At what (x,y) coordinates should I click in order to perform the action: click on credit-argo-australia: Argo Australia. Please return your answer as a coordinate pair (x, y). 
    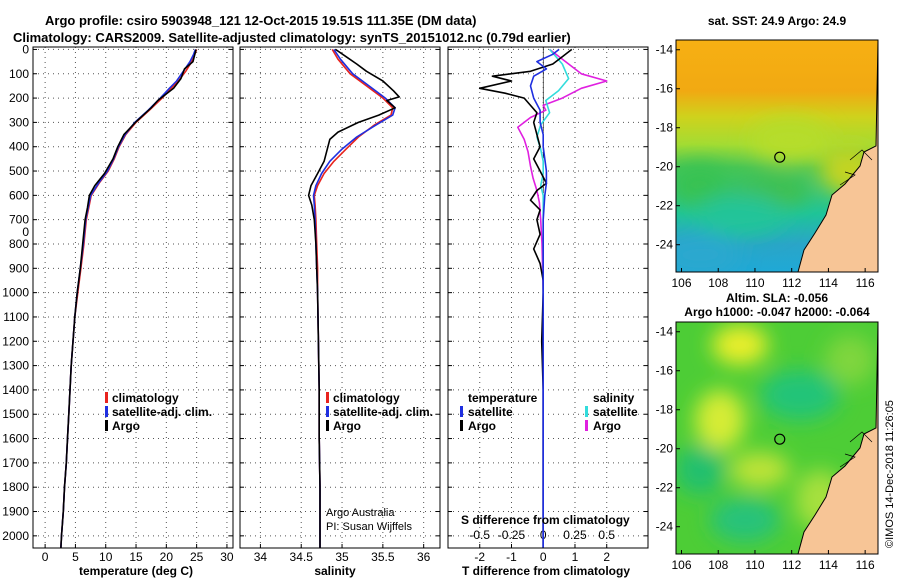
    Looking at the image, I should click on (360, 513).